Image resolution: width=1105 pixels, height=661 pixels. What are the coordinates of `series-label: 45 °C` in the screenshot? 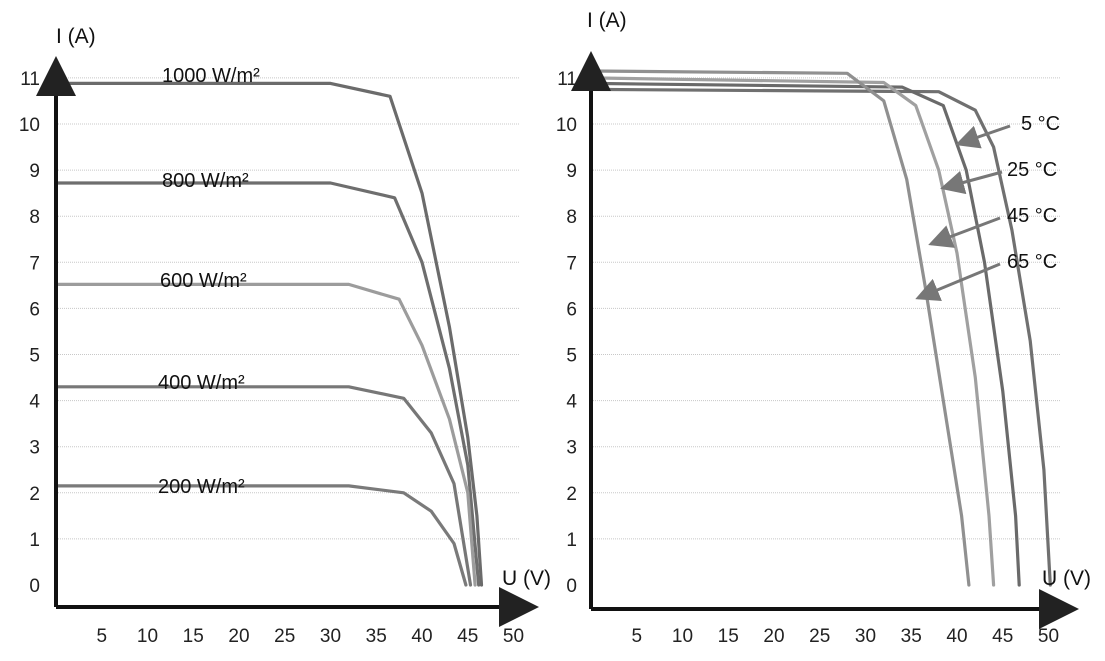 It's located at (1032, 216).